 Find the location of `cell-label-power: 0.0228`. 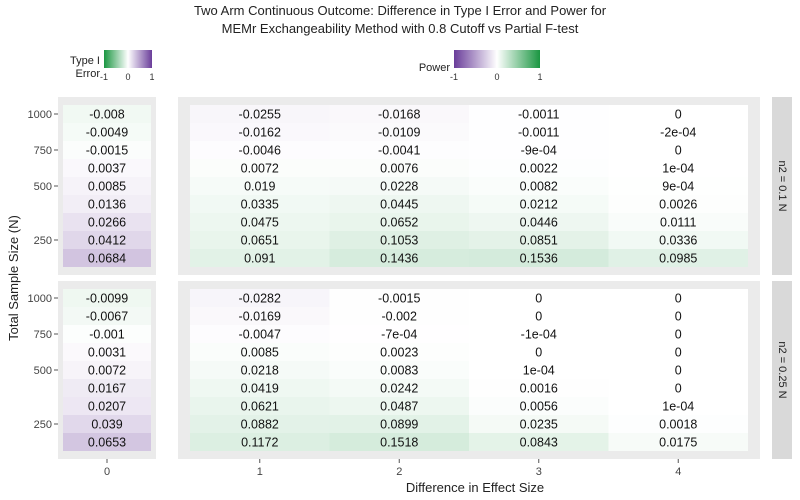

cell-label-power: 0.0228 is located at coordinates (399, 187).